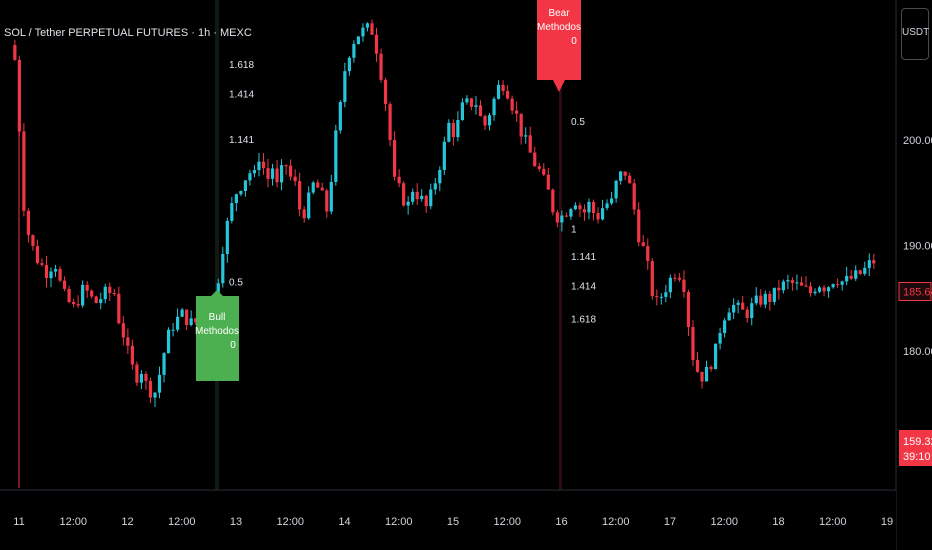  I want to click on time-tick-label: 16, so click(561, 522).